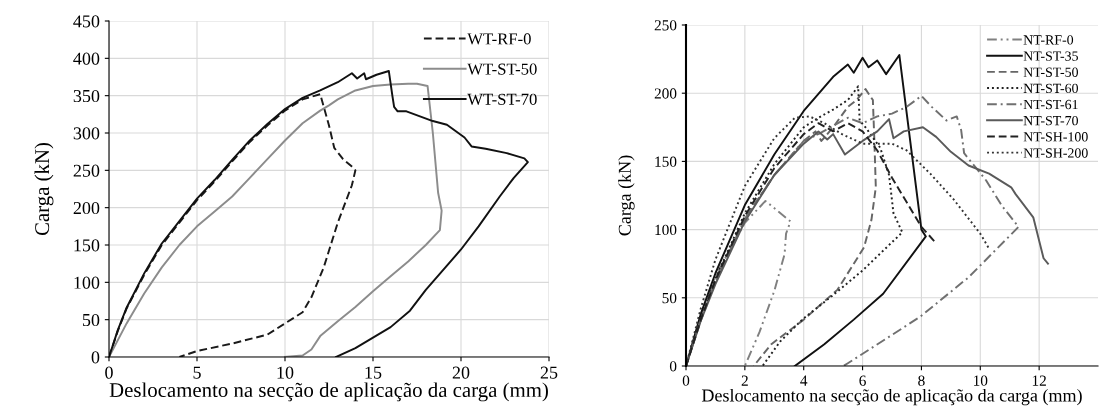 This screenshot has width=1101, height=414. Describe the element at coordinates (1048, 40) in the screenshot. I see `legend-label: NT-RF-0` at that location.